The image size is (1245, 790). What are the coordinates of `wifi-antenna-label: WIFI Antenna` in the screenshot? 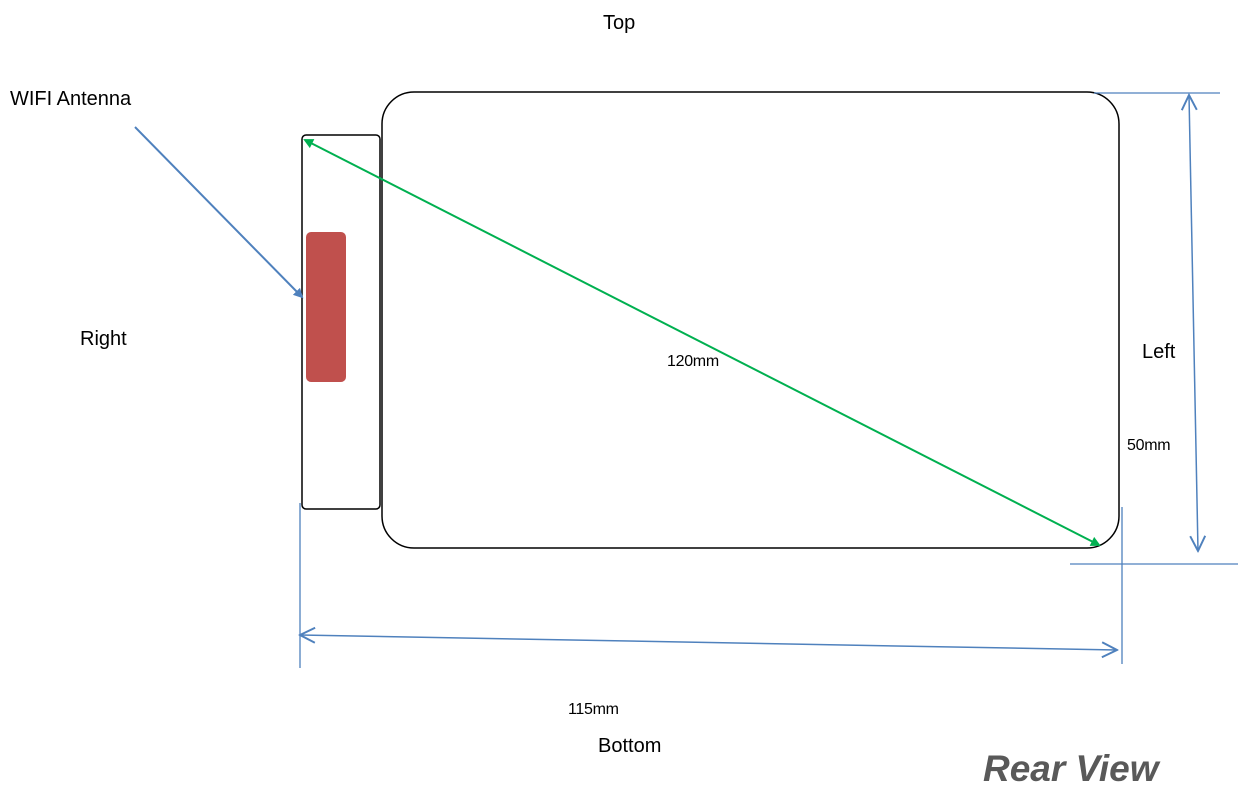 It's located at (71, 99).